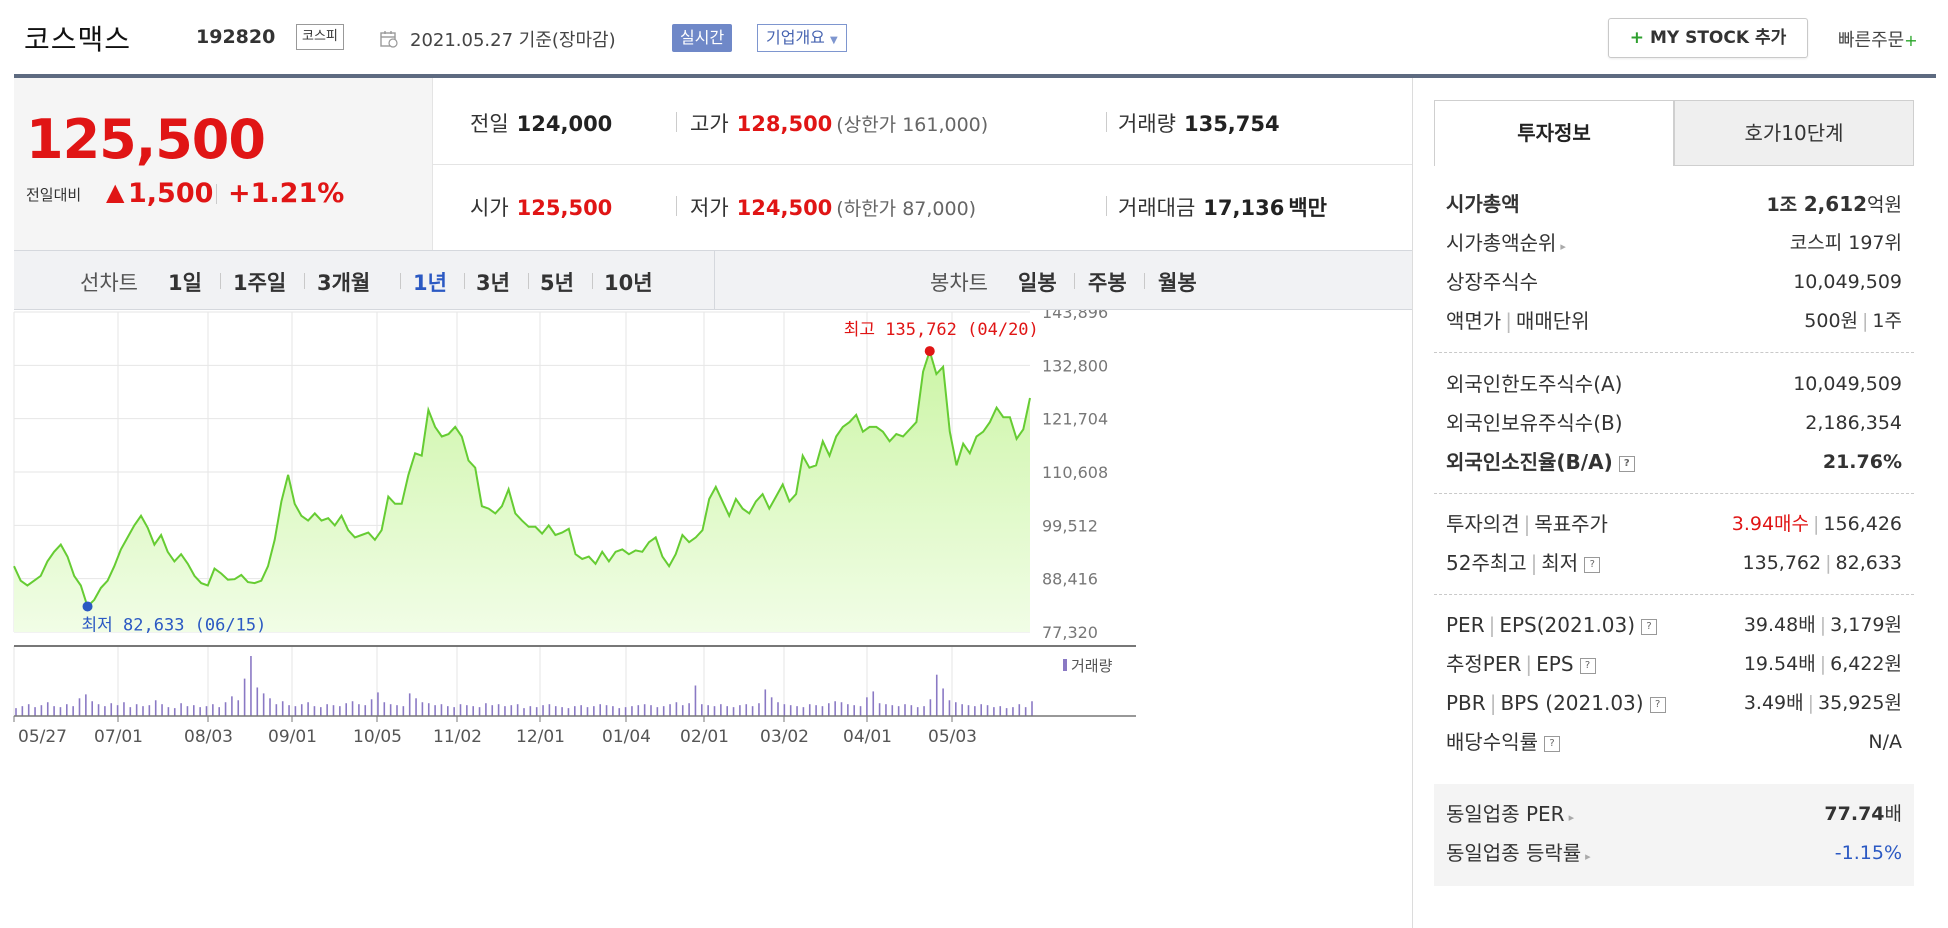 The image size is (1948, 928). Describe the element at coordinates (1492, 742) in the screenshot. I see `dividend-label-text: 배당수익률` at that location.